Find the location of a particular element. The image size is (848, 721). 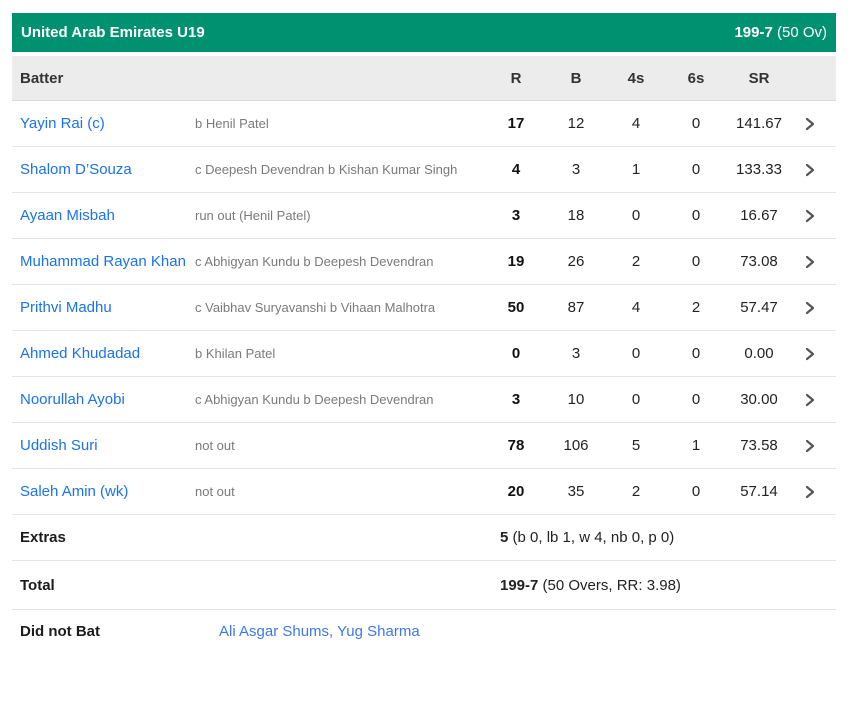

batter-name-link: Shalom D’Souza is located at coordinates (76, 169).